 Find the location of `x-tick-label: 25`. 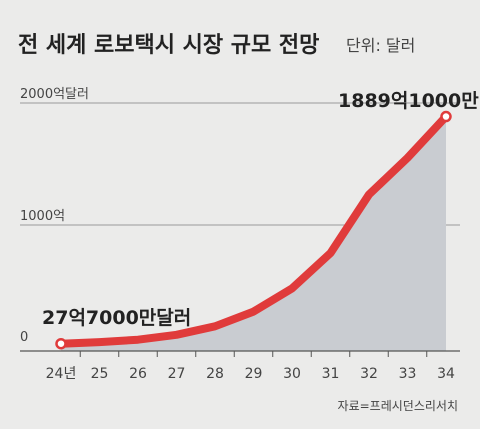

x-tick-label: 25 is located at coordinates (100, 374).